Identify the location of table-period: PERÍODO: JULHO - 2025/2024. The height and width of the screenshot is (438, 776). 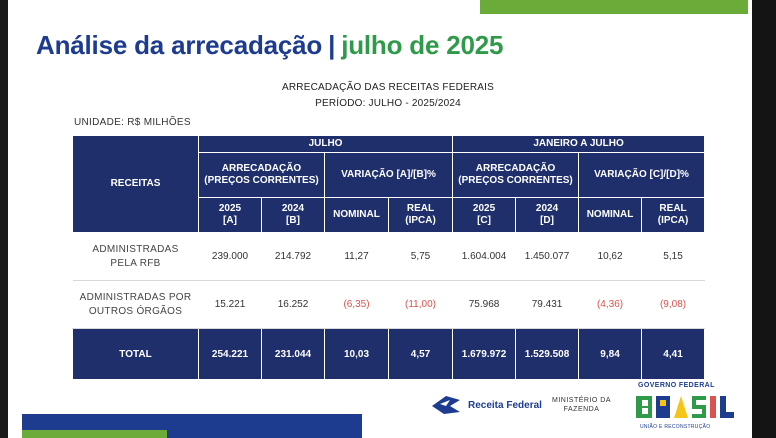
(388, 103).